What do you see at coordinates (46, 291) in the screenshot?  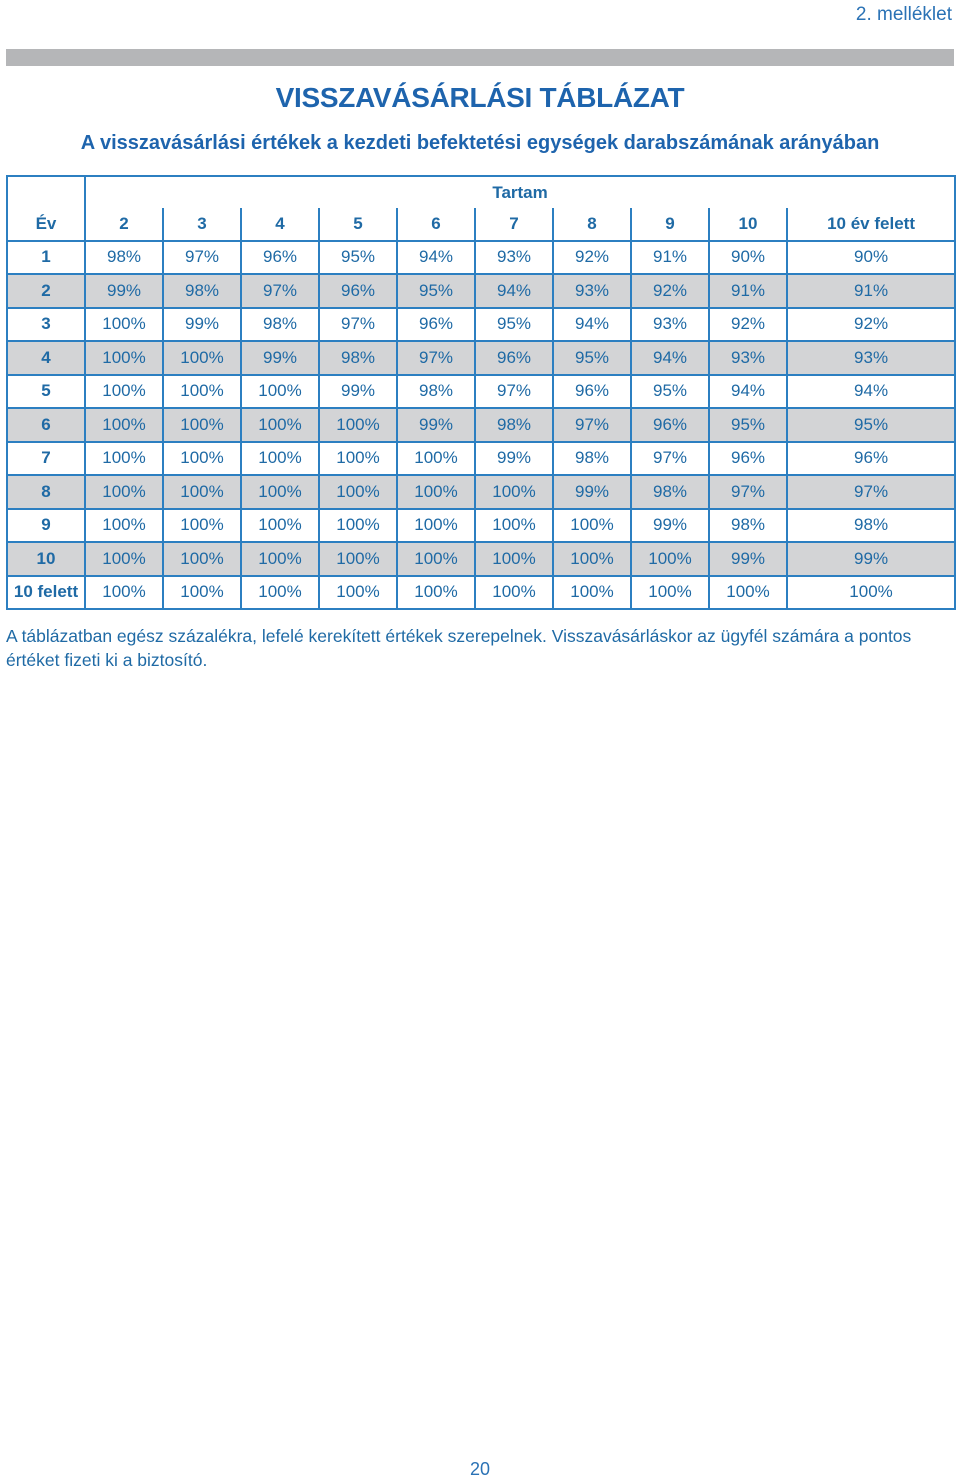 I see `row-year-label: 2` at bounding box center [46, 291].